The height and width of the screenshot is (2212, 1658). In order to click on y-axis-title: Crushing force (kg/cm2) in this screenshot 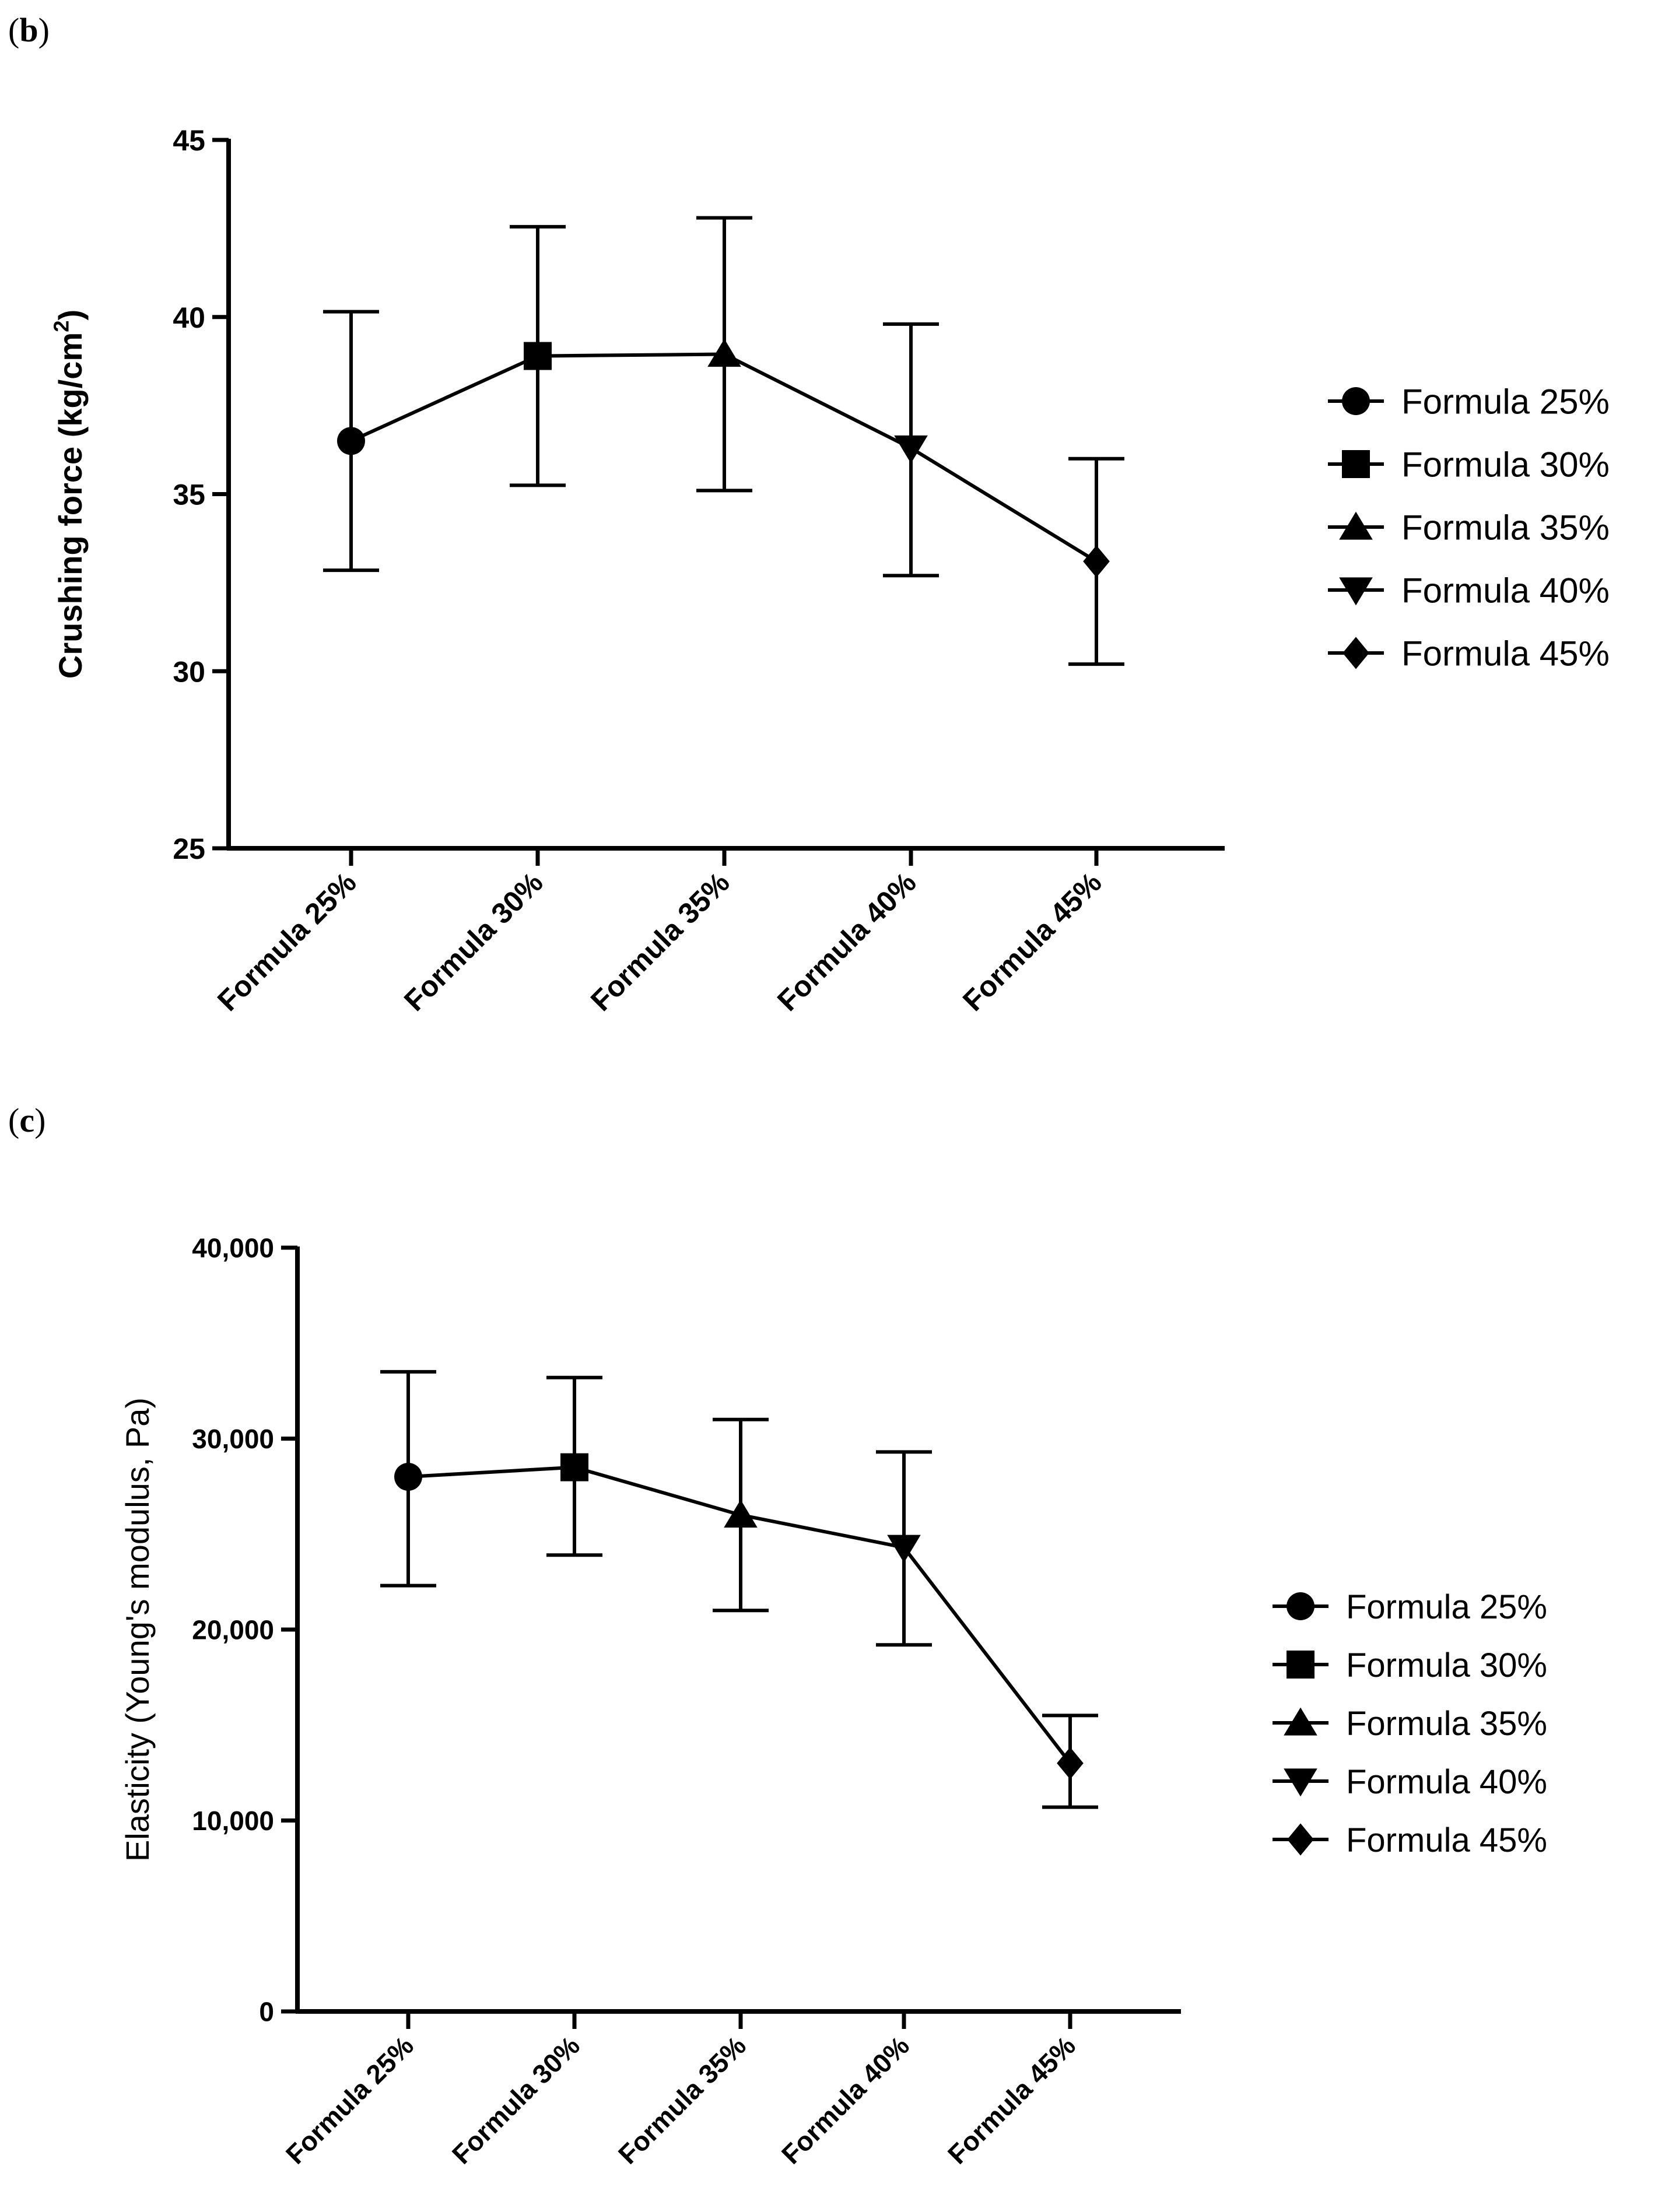, I will do `click(69, 494)`.